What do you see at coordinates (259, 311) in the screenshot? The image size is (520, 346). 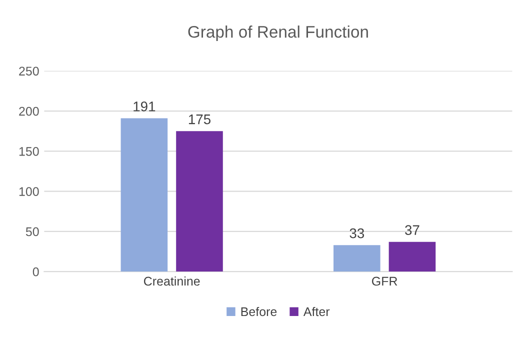 I see `legend-label: Before` at bounding box center [259, 311].